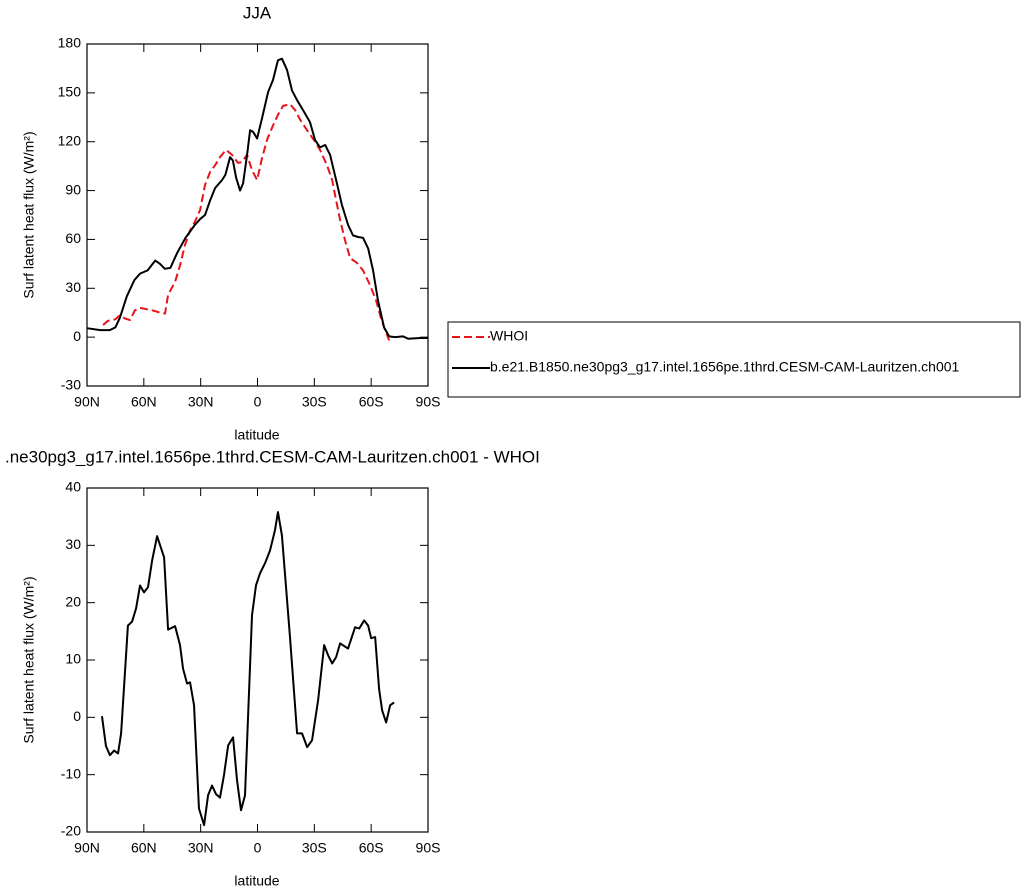 The width and height of the screenshot is (1024, 893). Describe the element at coordinates (73, 487) in the screenshot. I see `y-tick-label: 40` at that location.